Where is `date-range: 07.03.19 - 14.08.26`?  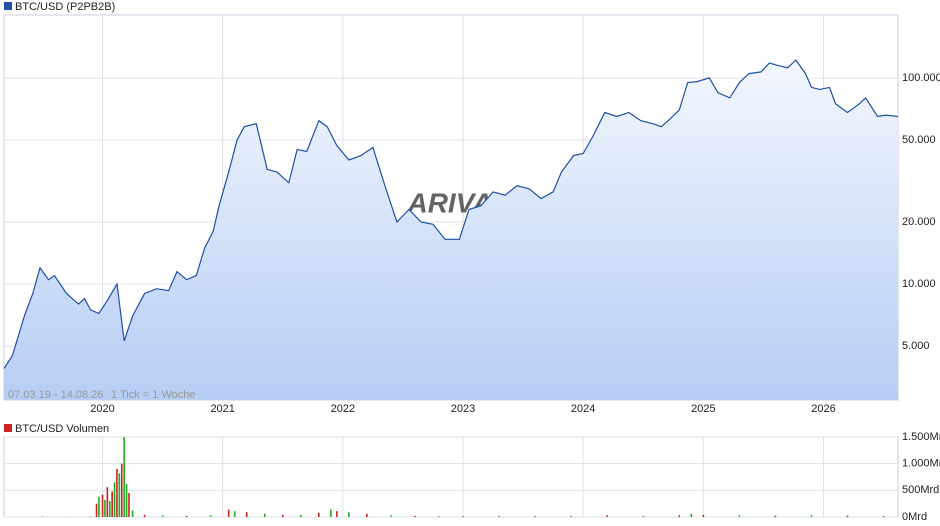
date-range: 07.03.19 - 14.08.26 is located at coordinates (55, 395).